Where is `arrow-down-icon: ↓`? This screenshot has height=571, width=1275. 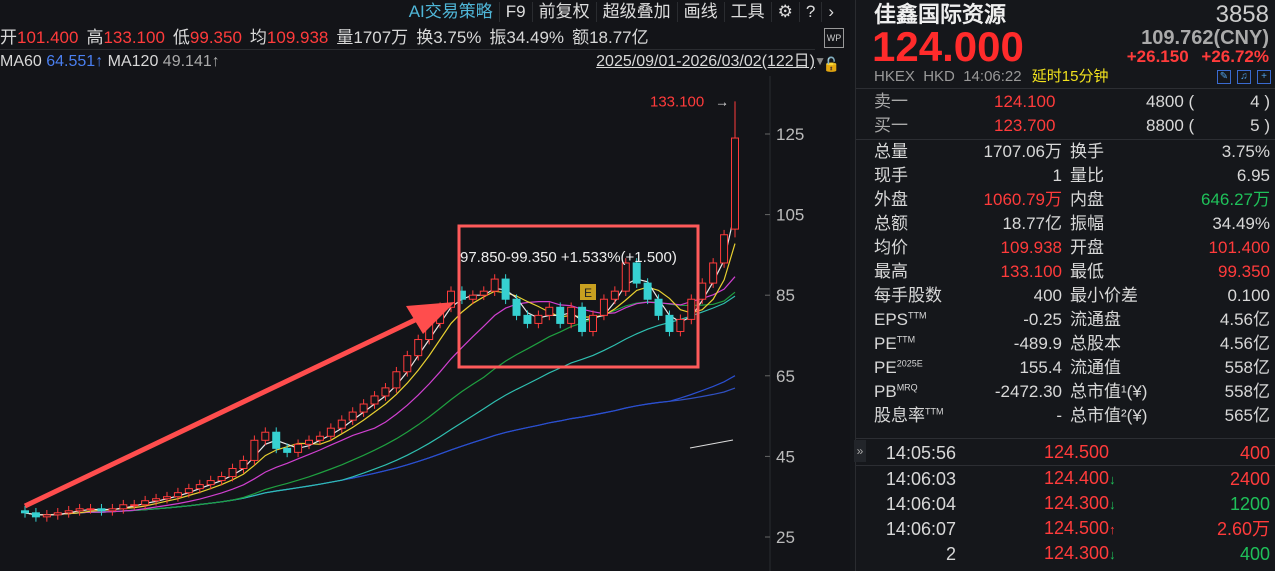
arrow-down-icon: ↓ is located at coordinates (1112, 554).